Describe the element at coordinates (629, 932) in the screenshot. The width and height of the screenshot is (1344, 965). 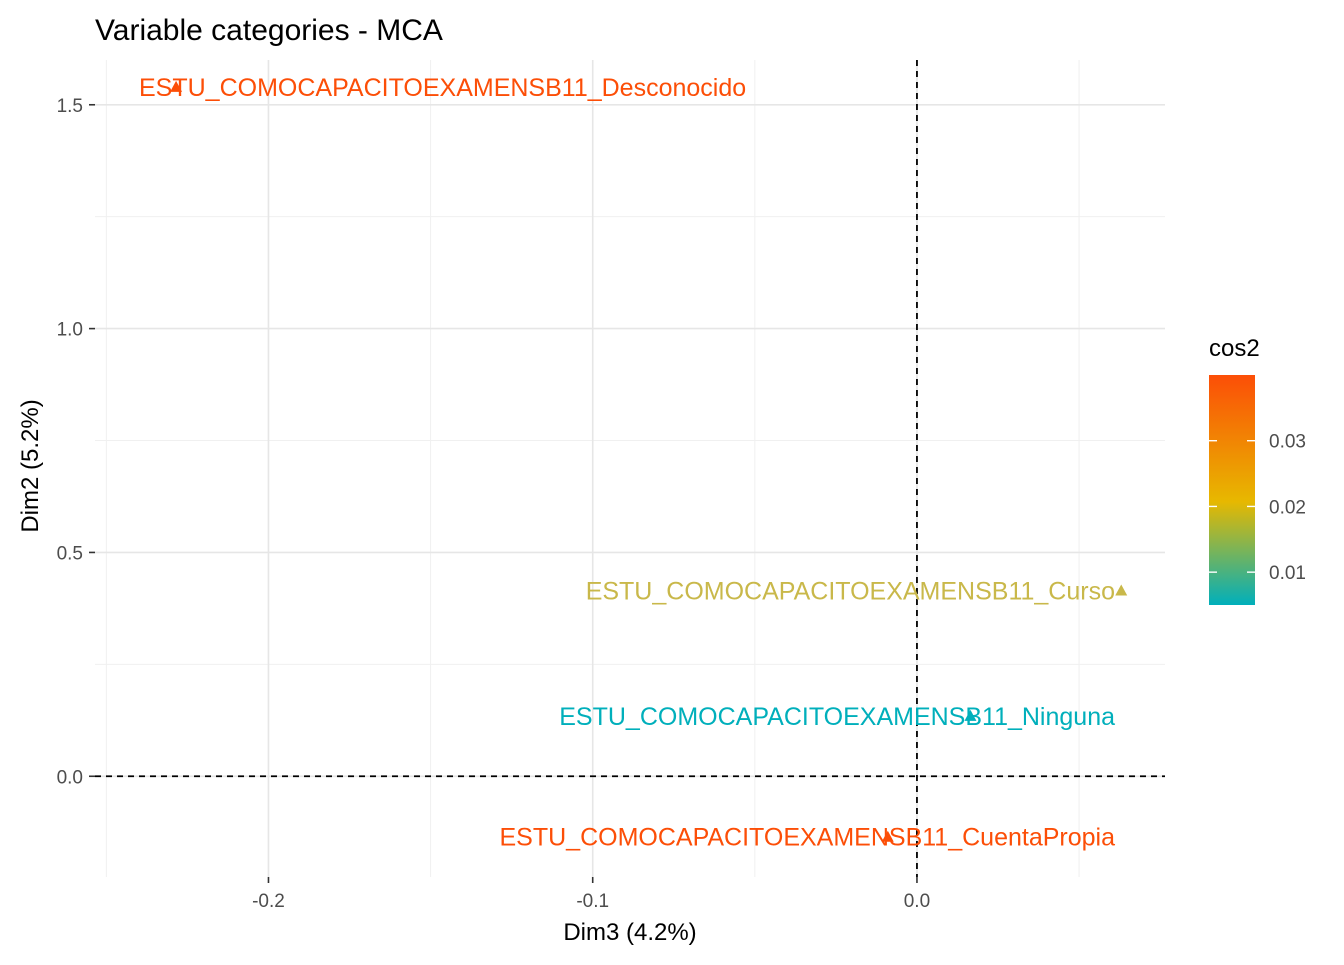
I see `x-axis-label: Dim3 (4.2%)` at that location.